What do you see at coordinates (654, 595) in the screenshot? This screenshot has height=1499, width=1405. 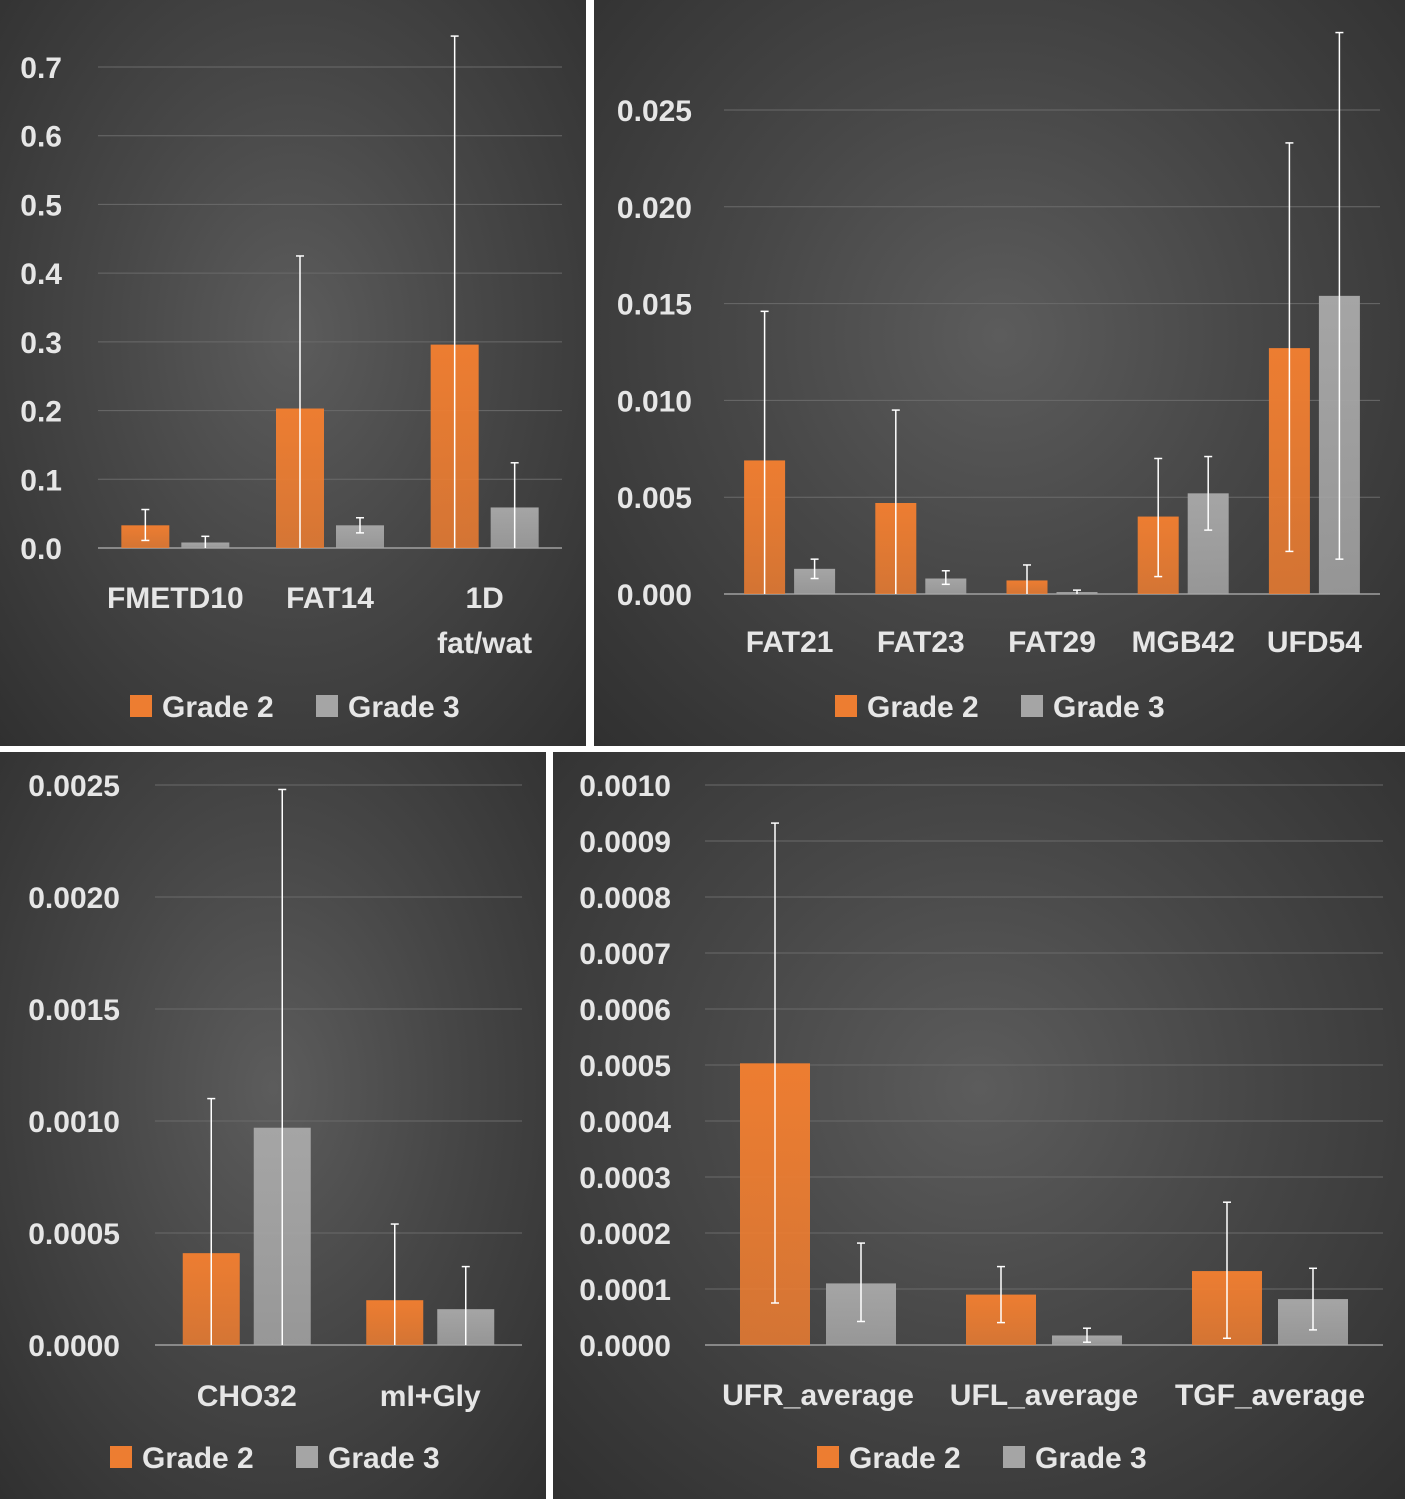 I see `y-tick-label: 0.000` at bounding box center [654, 595].